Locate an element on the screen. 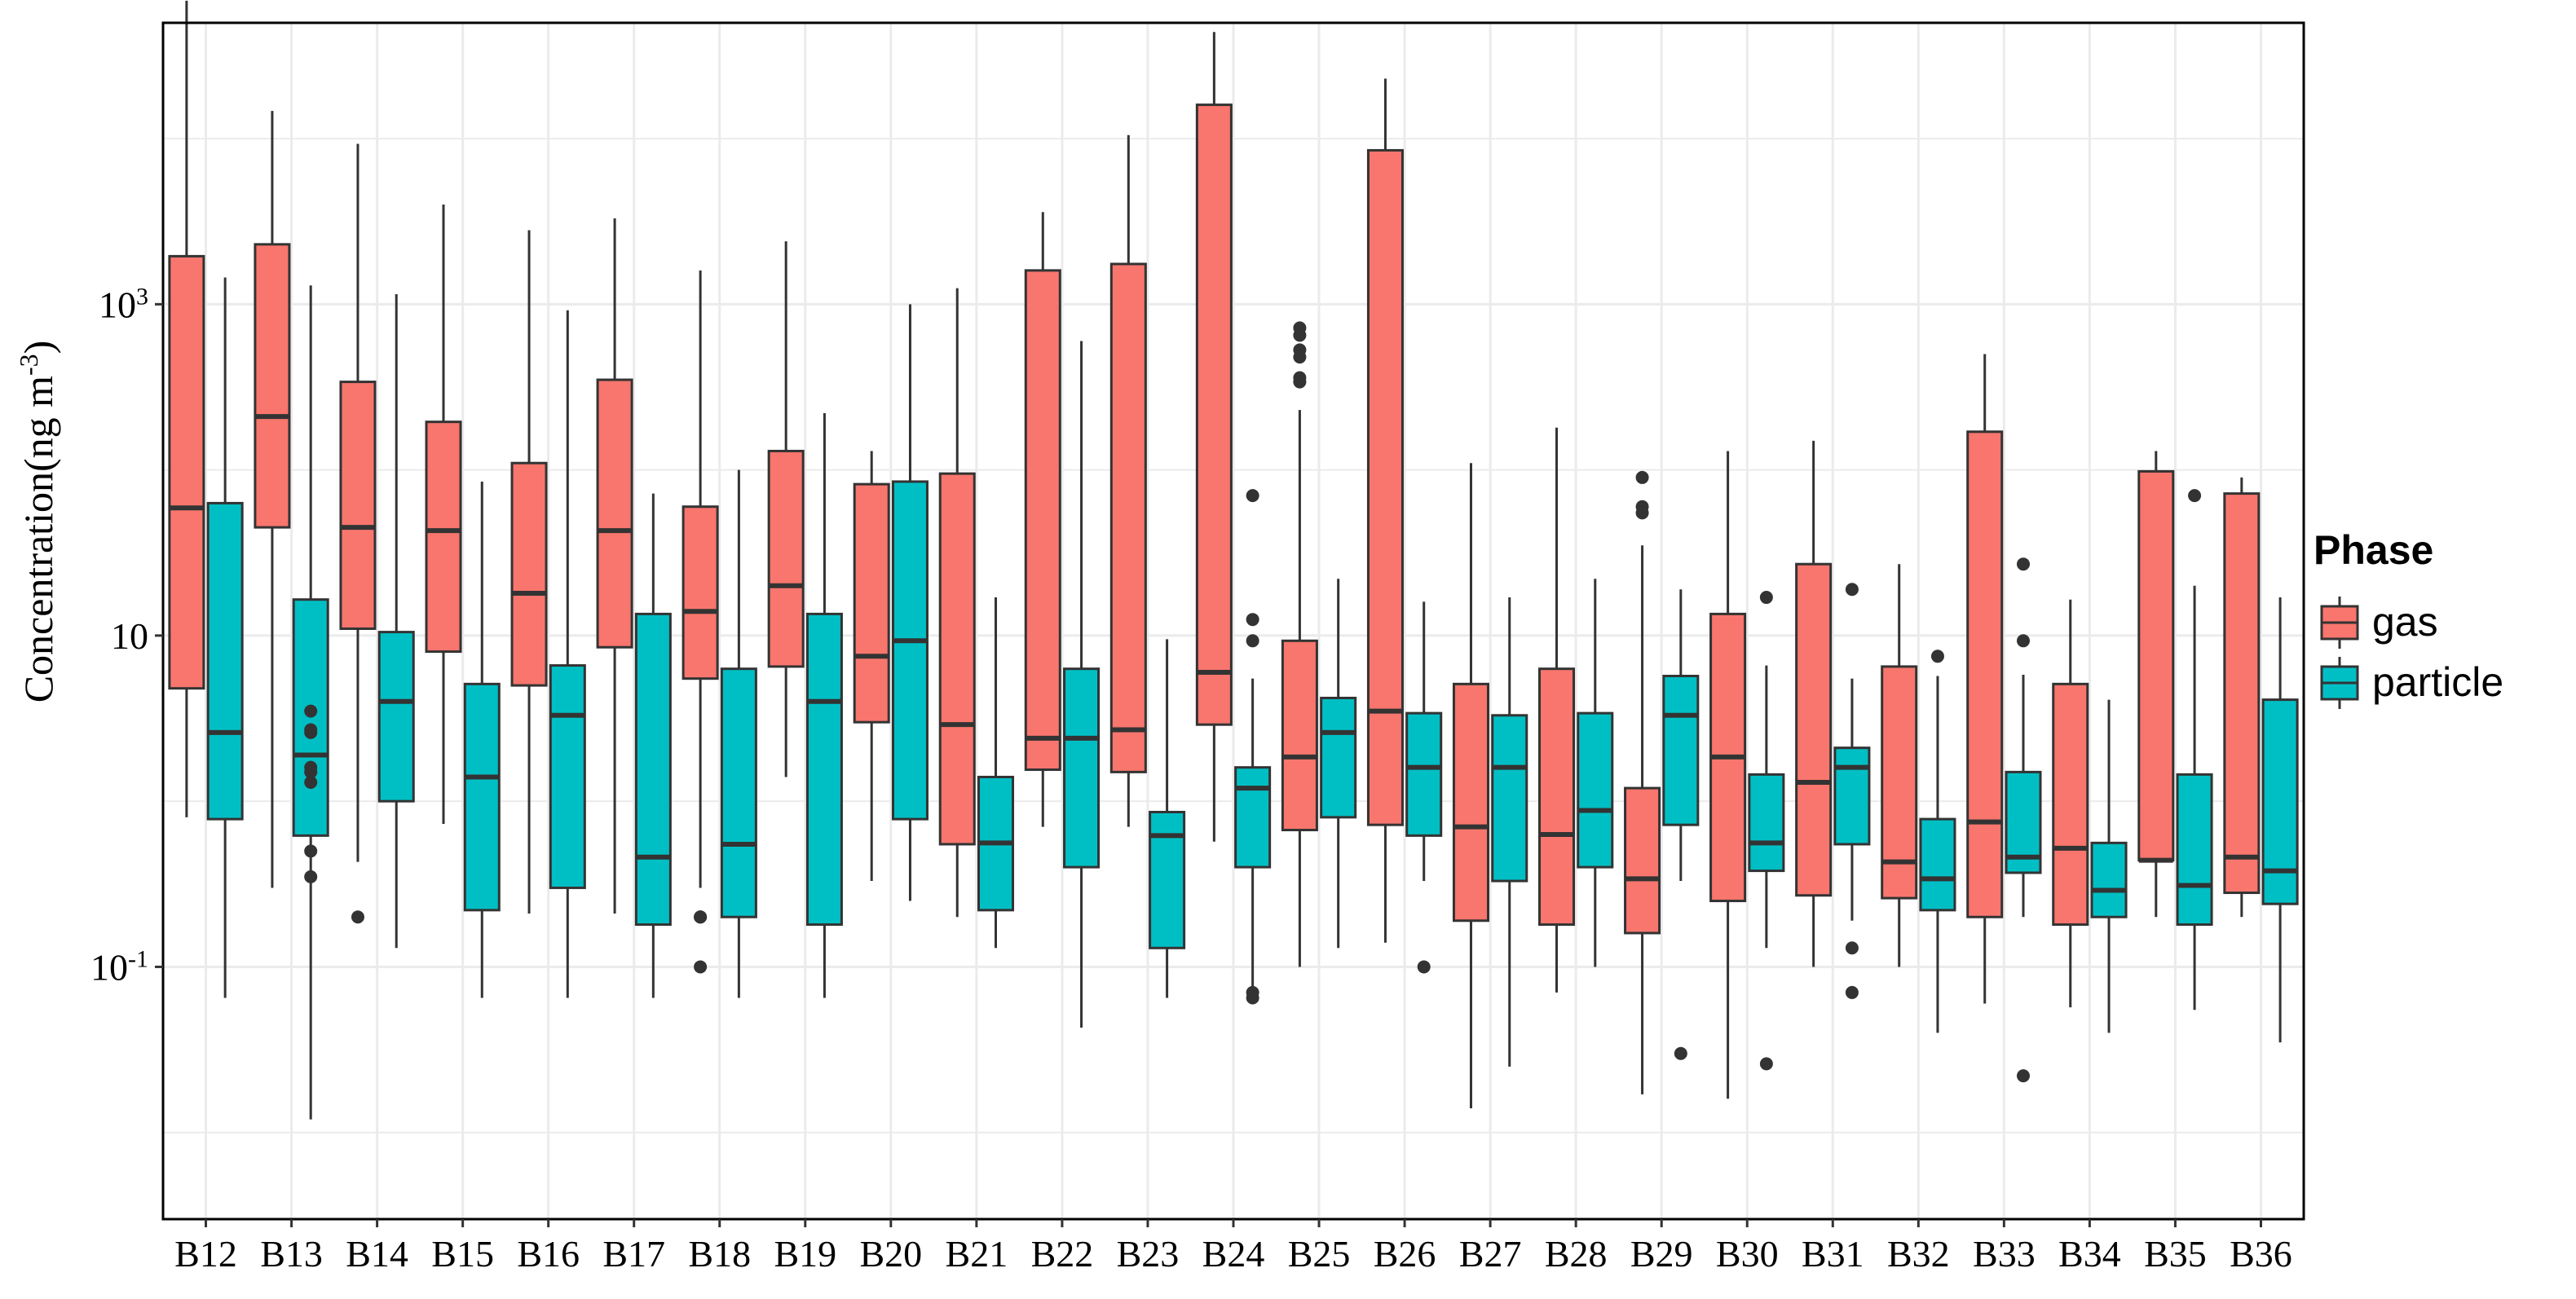 This screenshot has width=2576, height=1299. box-gas-B23 is located at coordinates (1128, 481).